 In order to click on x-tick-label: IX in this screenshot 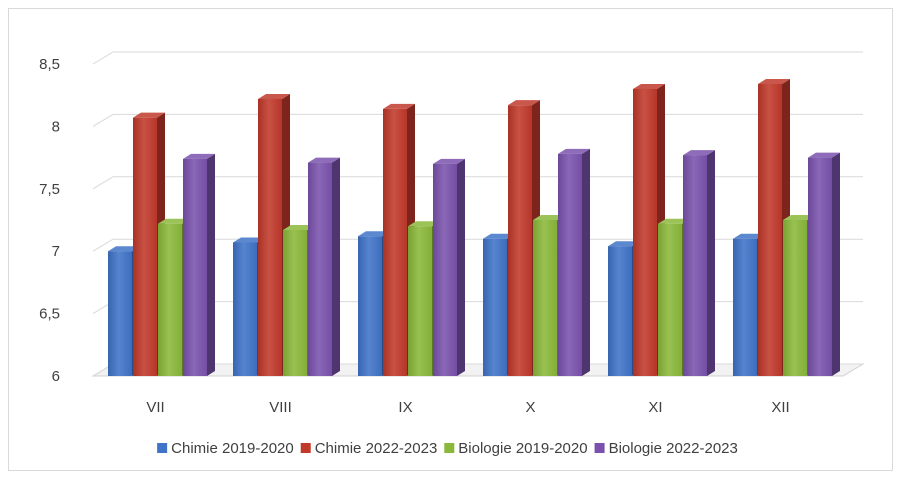, I will do `click(405, 407)`.